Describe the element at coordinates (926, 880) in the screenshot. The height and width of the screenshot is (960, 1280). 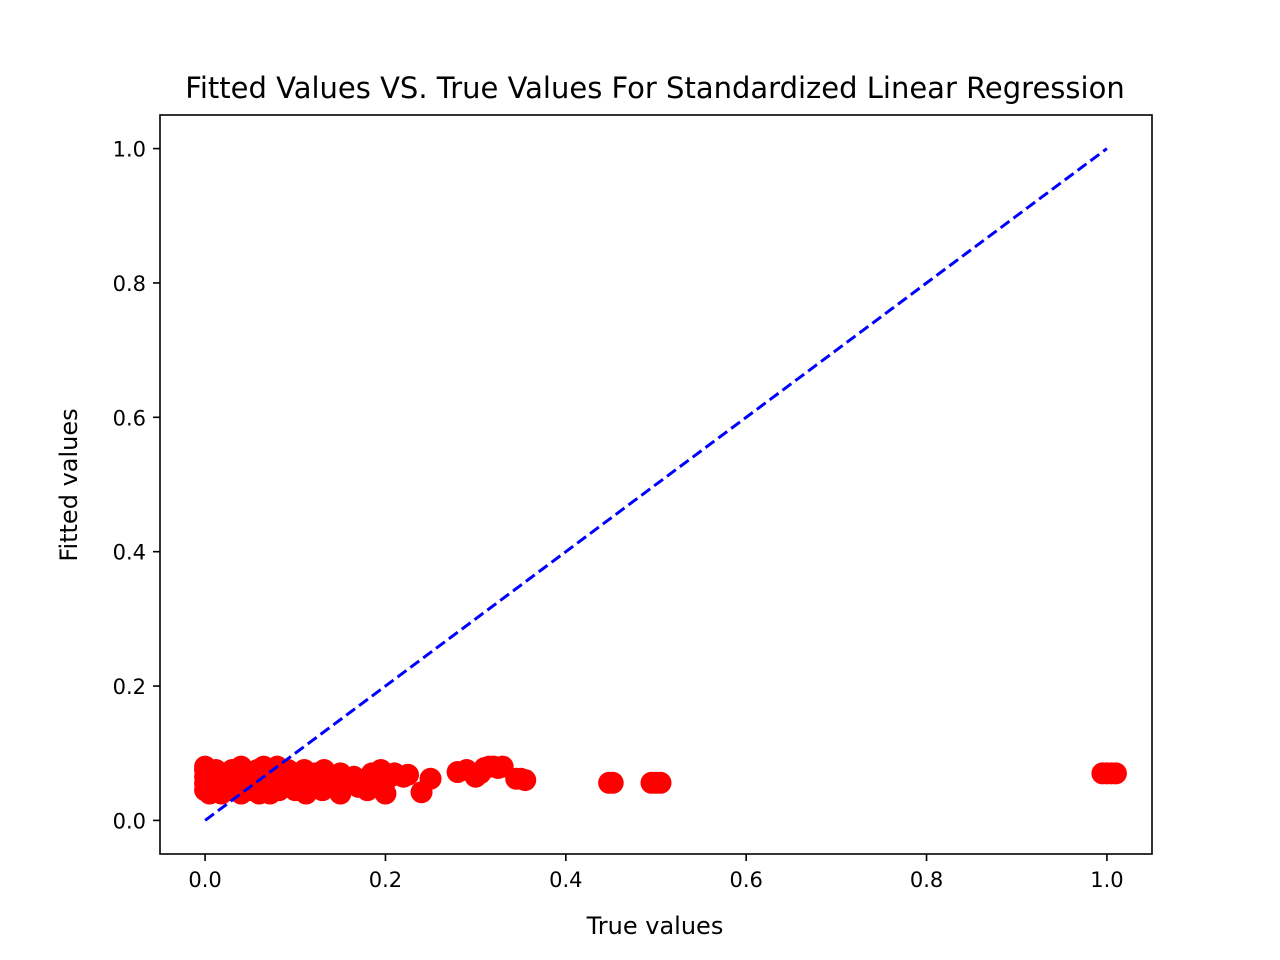
I see `x-tick-label: 0.8` at that location.